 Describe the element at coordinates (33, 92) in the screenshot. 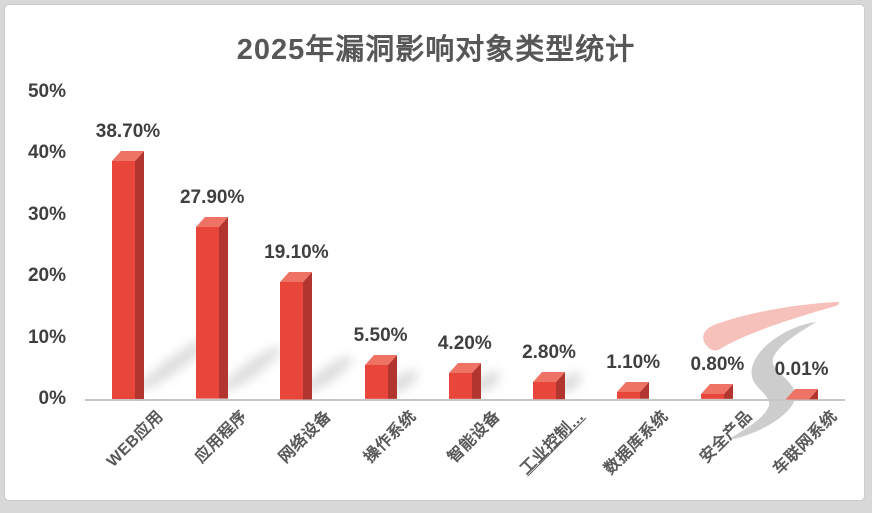

I see `y-axis-tick: 50%` at that location.